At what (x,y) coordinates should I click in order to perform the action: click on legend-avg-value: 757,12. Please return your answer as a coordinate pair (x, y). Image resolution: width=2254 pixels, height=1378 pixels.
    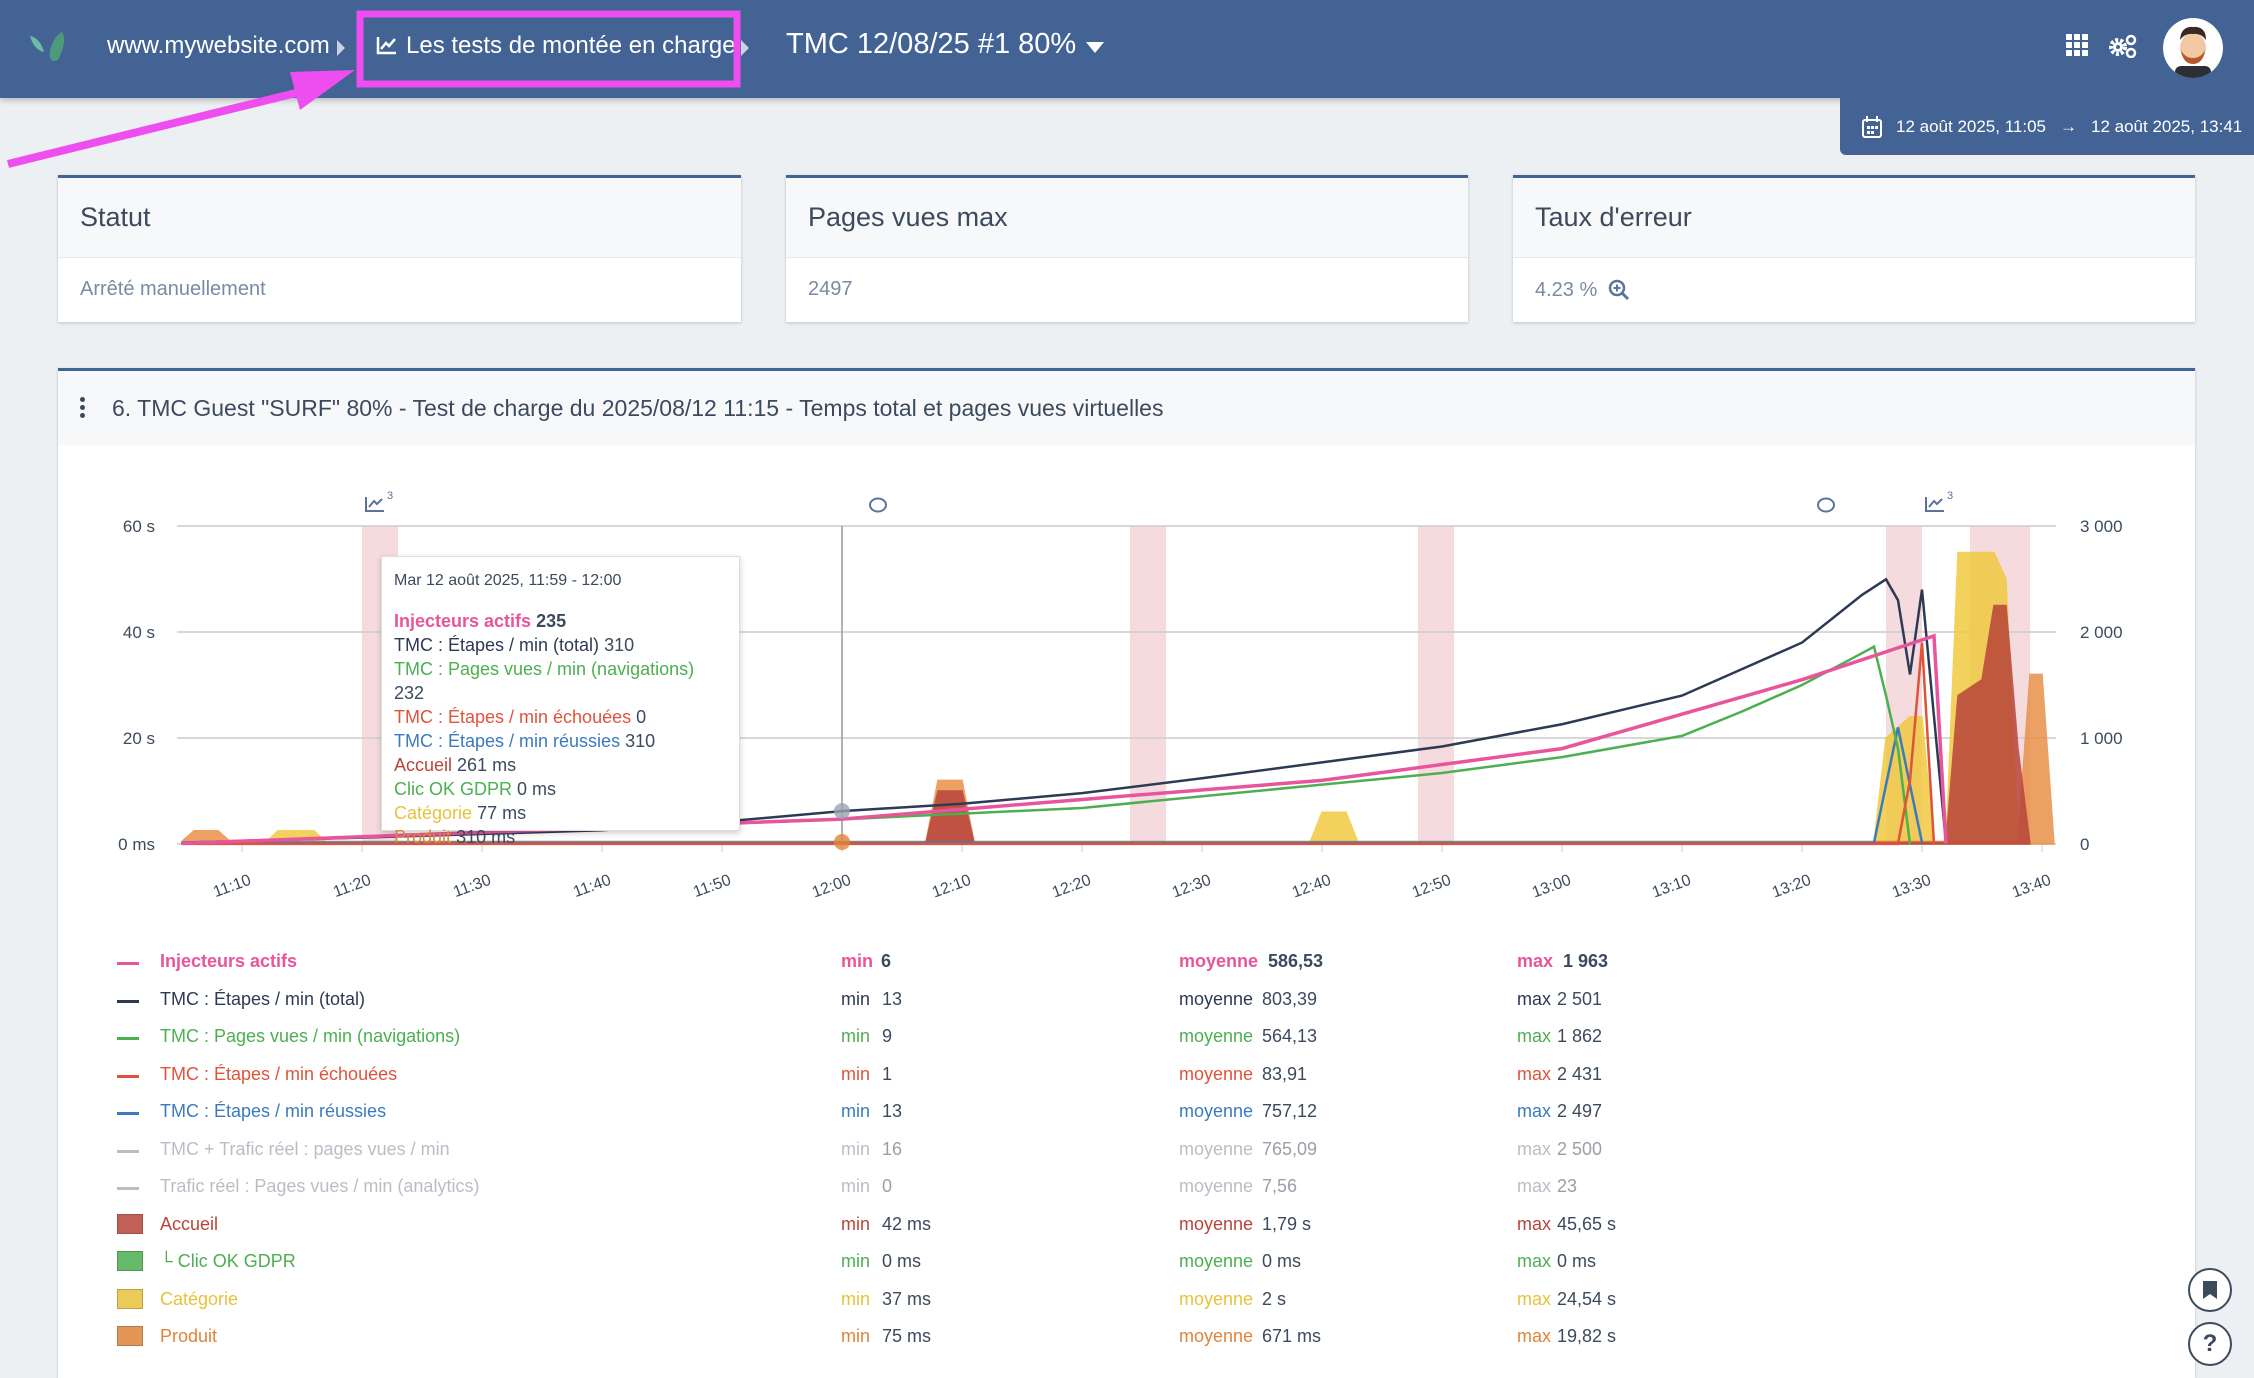
    Looking at the image, I should click on (1290, 1111).